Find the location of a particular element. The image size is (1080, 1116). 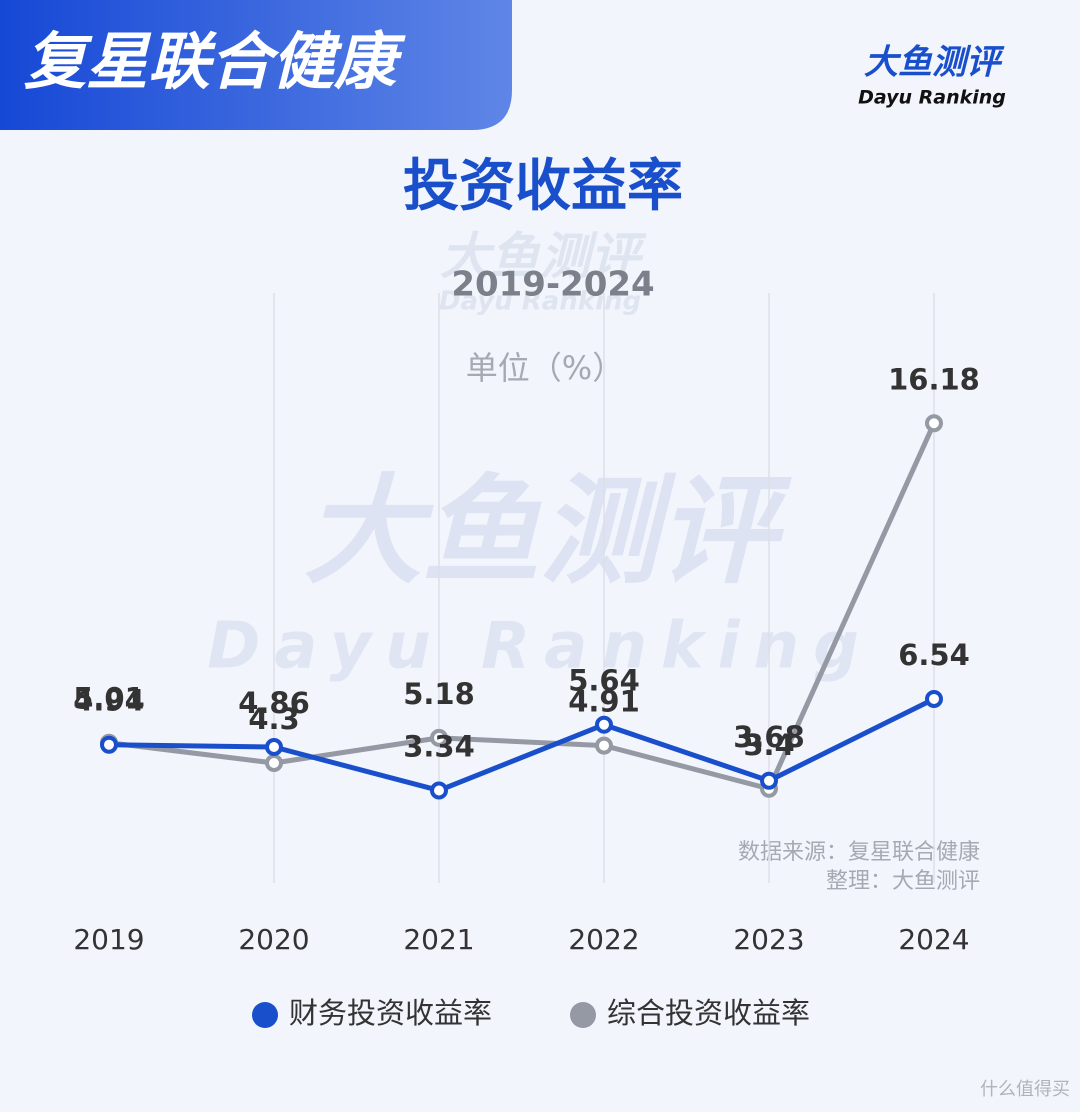

header-banner is located at coordinates (256, 65).